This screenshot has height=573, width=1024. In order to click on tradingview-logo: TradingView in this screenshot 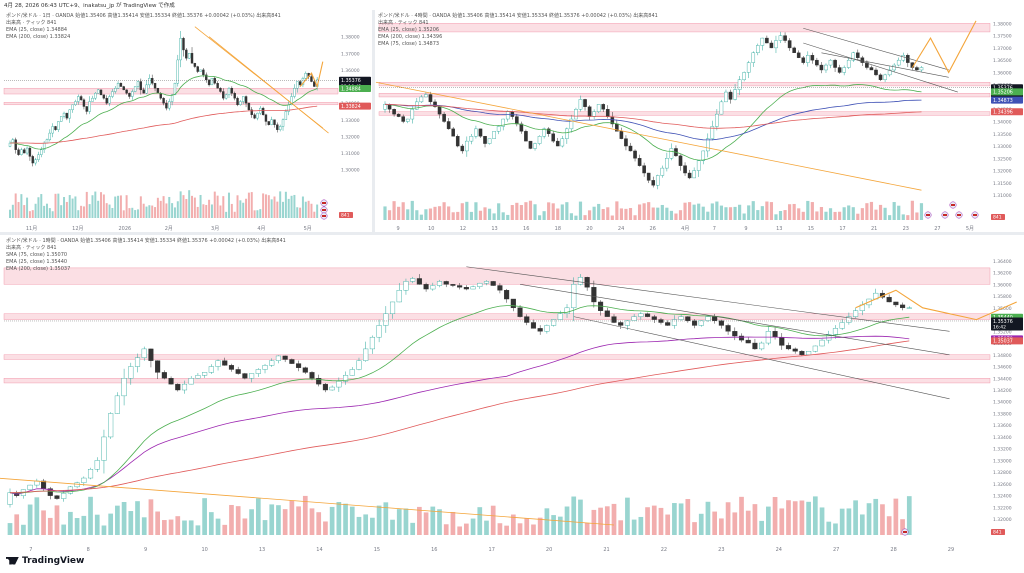, I will do `click(45, 561)`.